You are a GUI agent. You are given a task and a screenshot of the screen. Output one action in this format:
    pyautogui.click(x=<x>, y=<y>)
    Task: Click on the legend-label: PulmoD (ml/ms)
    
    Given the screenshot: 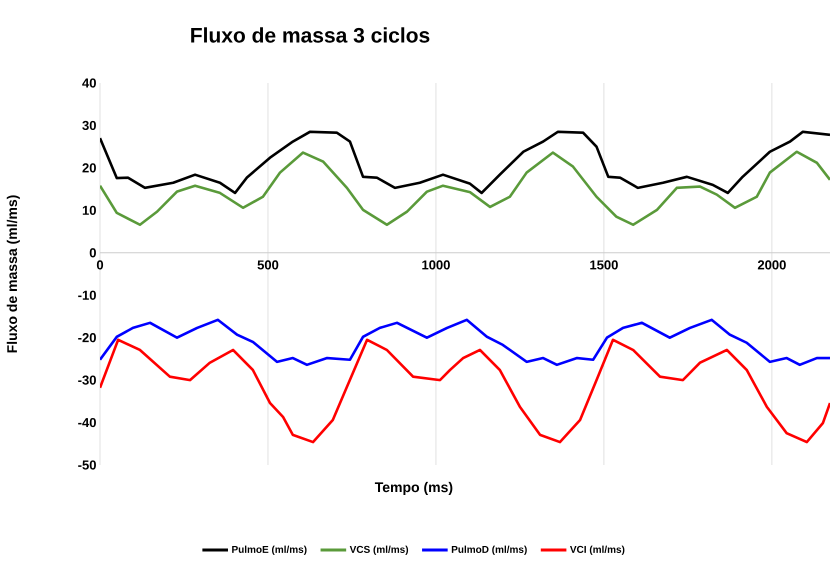 What is the action you would take?
    pyautogui.click(x=489, y=550)
    